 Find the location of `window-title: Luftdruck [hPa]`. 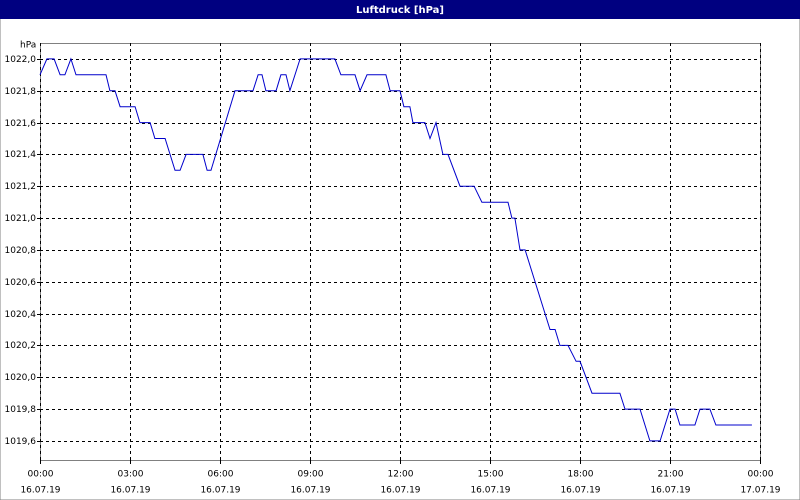

window-title: Luftdruck [hPa] is located at coordinates (400, 10).